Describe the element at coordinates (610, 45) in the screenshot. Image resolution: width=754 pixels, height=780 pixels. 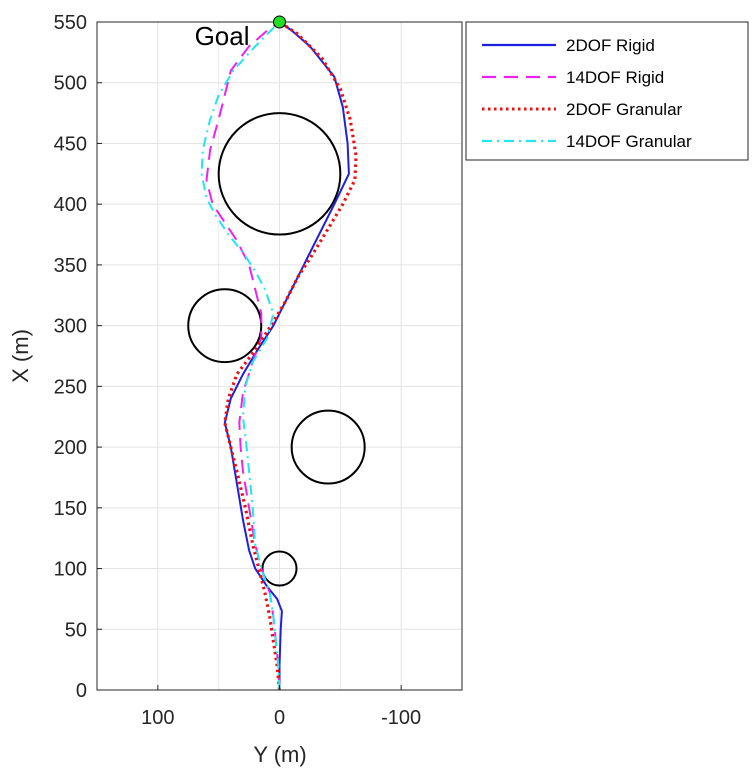
I see `legend-label-0: 2DOF Rigid` at that location.